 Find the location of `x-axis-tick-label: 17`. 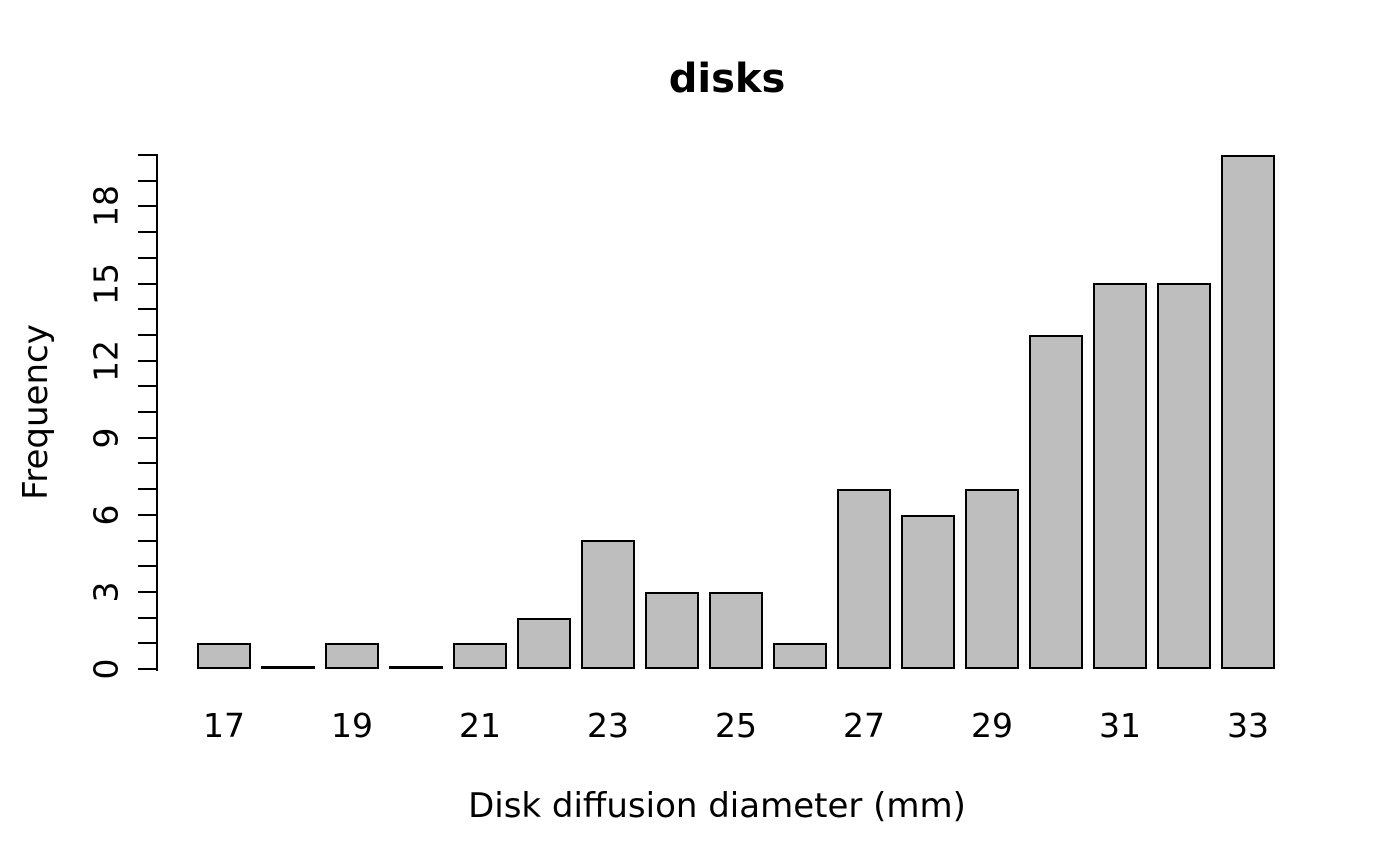

x-axis-tick-label: 17 is located at coordinates (224, 725).